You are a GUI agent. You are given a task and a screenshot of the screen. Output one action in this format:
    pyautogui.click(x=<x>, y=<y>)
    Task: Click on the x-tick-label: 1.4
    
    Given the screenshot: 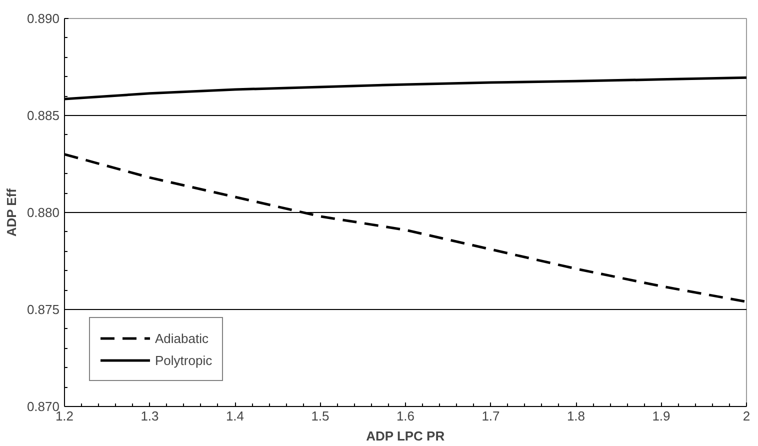 What is the action you would take?
    pyautogui.click(x=235, y=416)
    